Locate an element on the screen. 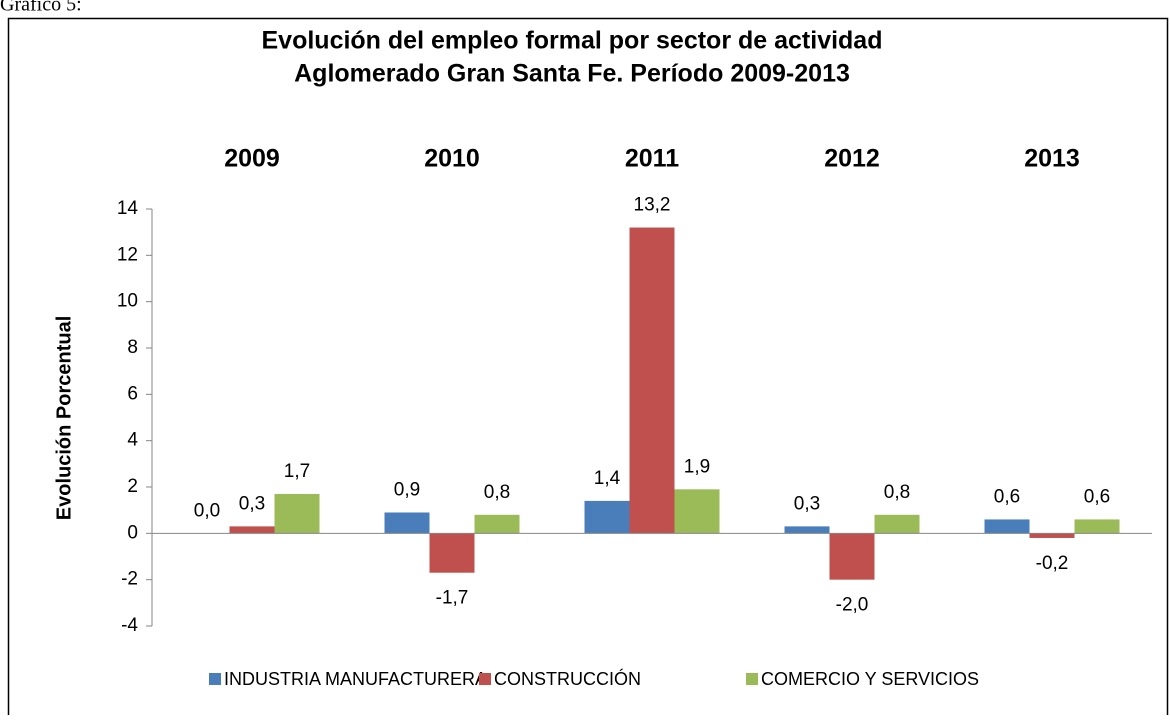 The image size is (1170, 720). y-tick-label: -2 is located at coordinates (129, 579).